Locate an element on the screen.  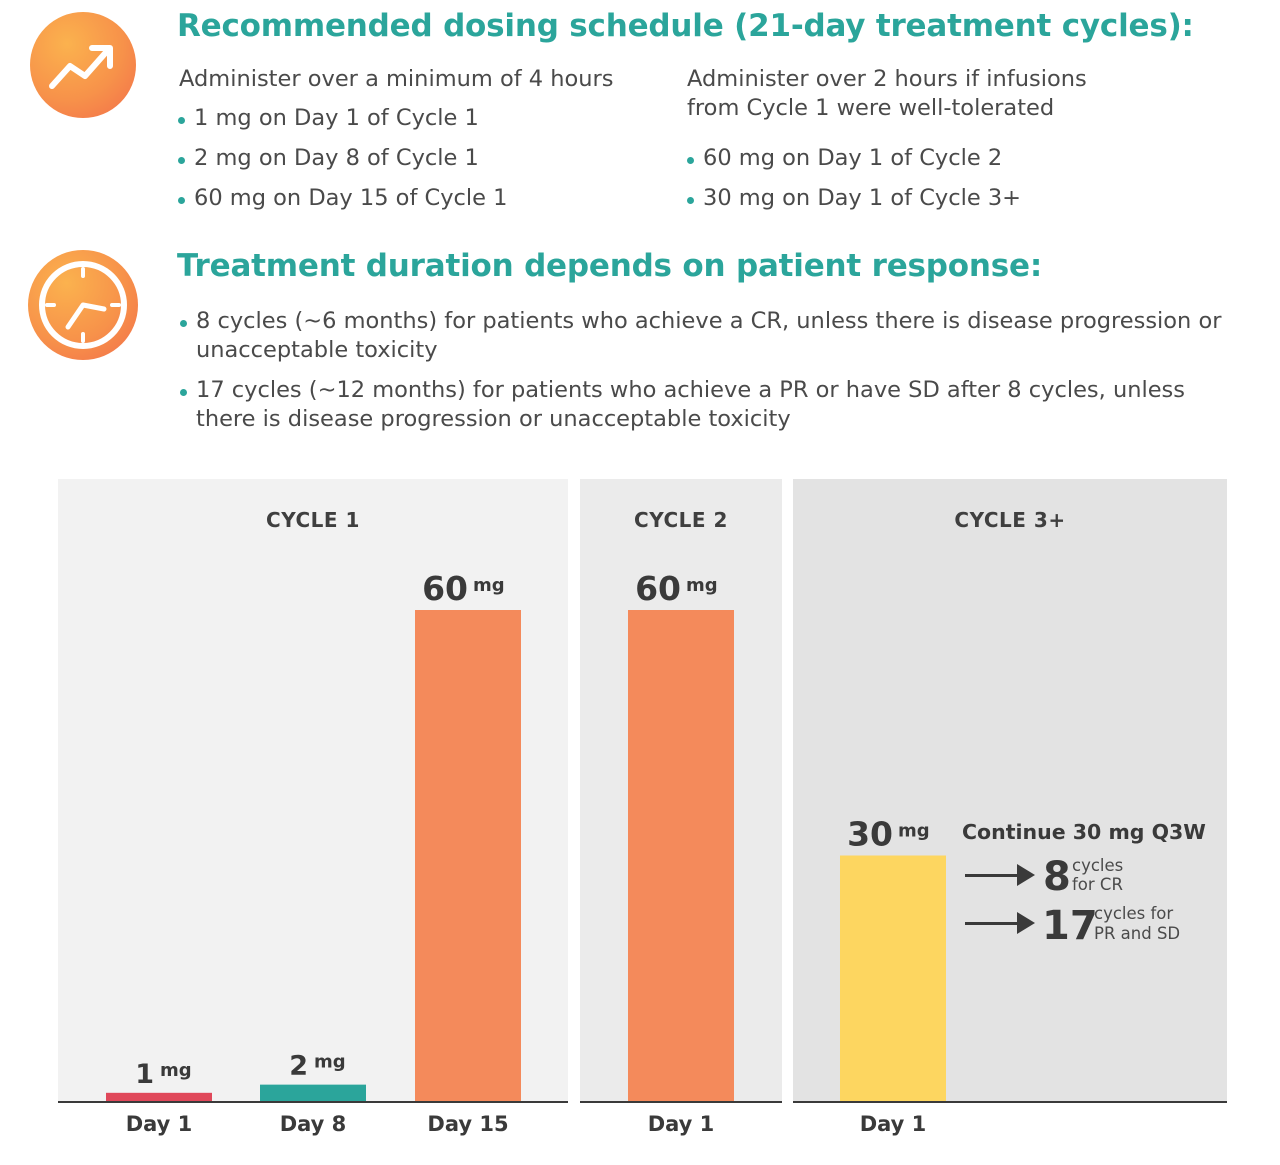
right-bullet-2: 30 mg on Day 1 of Cycle 3+ is located at coordinates (853, 198).